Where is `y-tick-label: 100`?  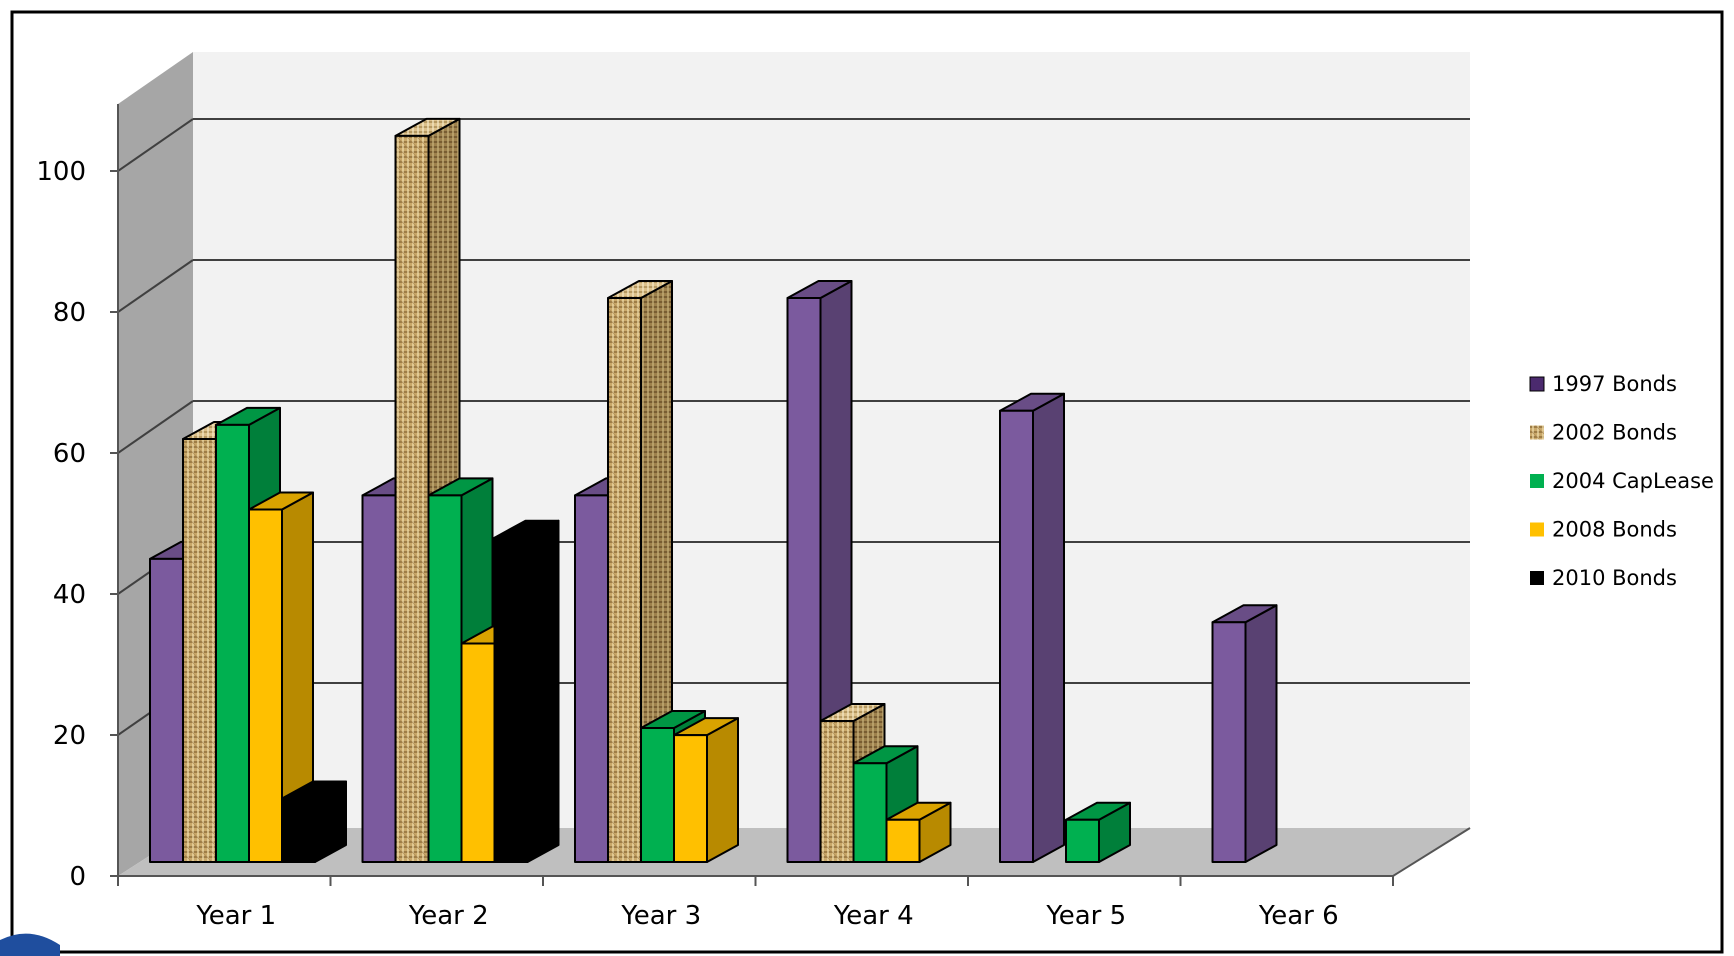
y-tick-label: 100 is located at coordinates (61, 172).